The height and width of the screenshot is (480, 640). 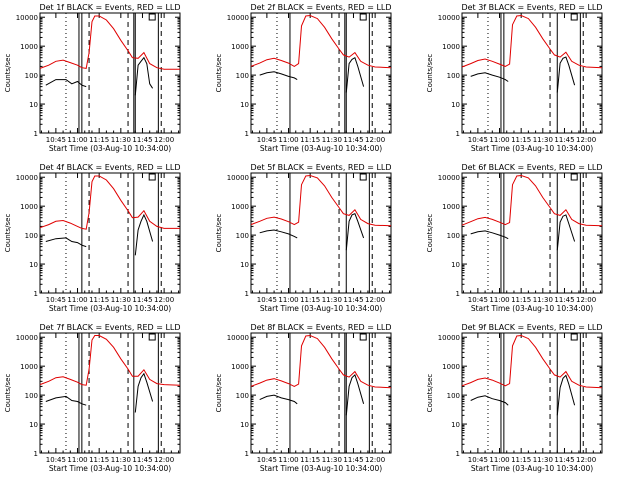 I want to click on plot-title: Det 7f BLACK = Events, RED = LLD, so click(x=109, y=327).